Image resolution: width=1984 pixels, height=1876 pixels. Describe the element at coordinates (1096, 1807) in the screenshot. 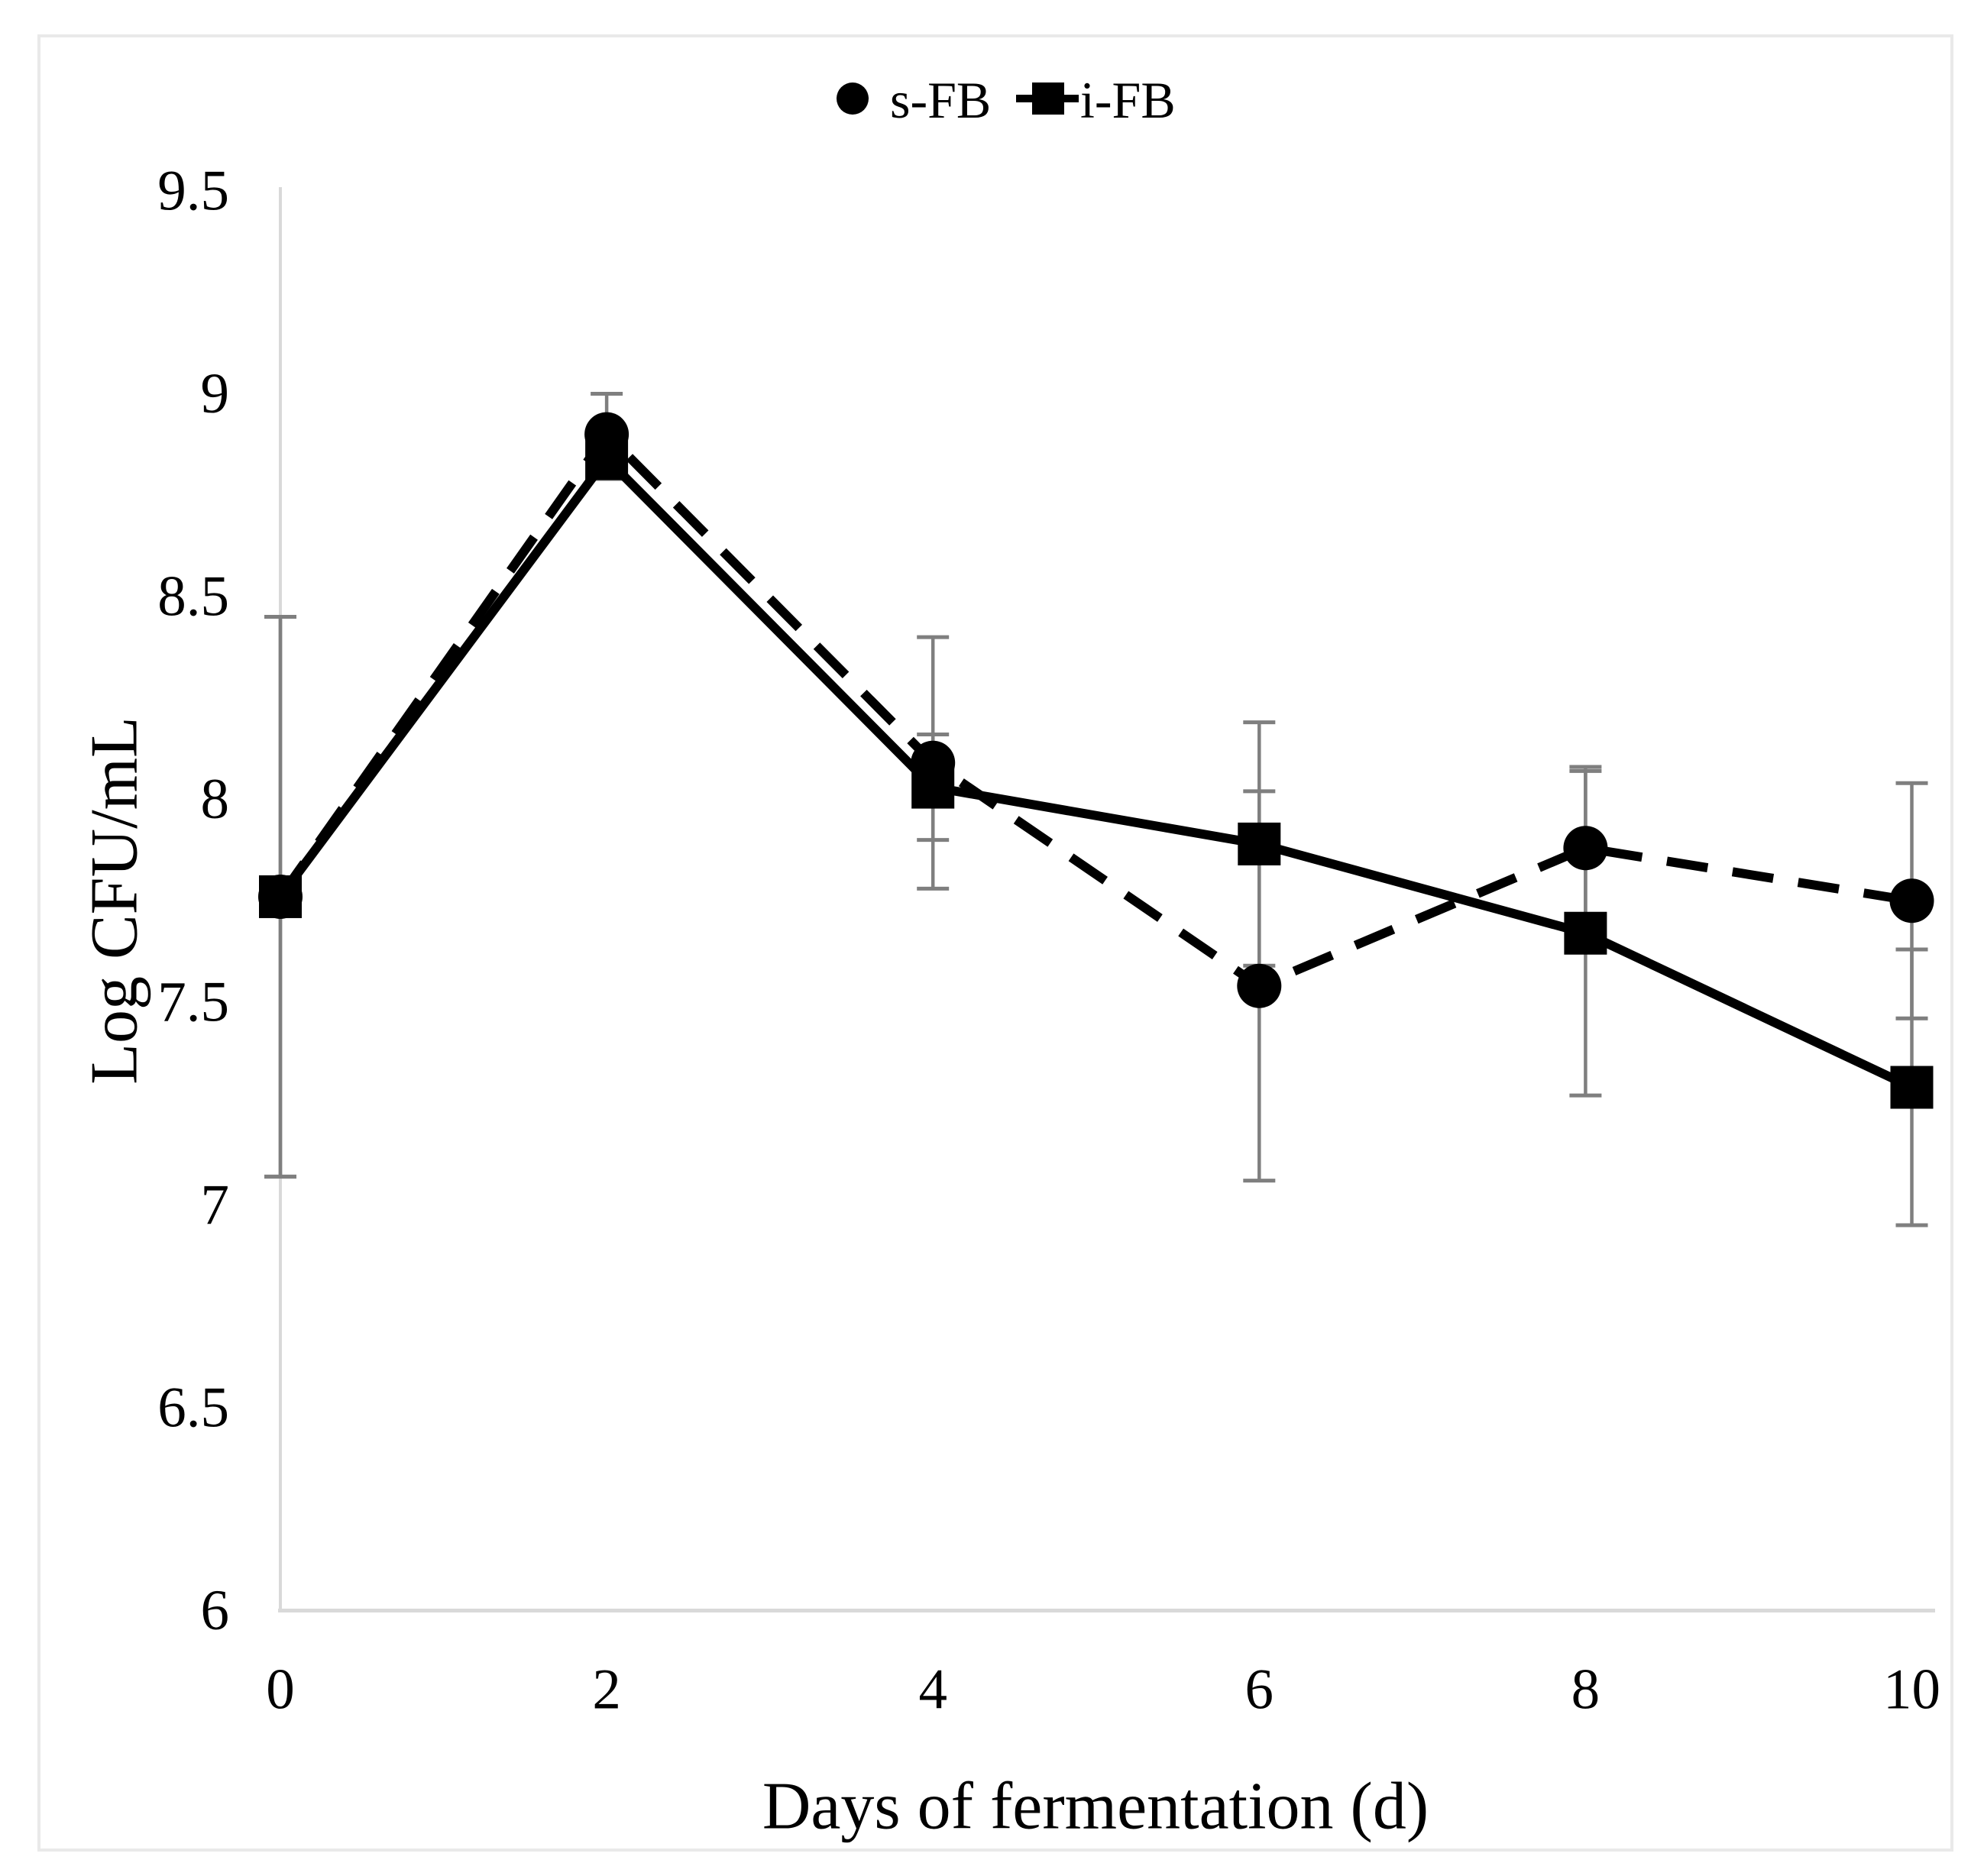

I see `x-axis-title: Days of fermentation (d)` at that location.